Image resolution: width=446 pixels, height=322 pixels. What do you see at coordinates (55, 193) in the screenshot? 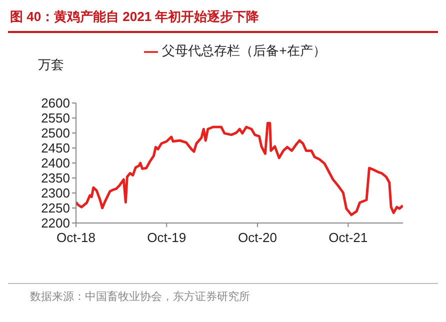
I see `y-tick-label: 2300` at bounding box center [55, 193].